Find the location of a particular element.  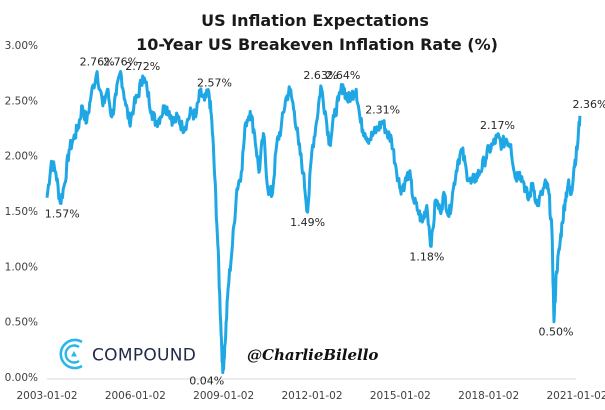

y-tick-label: 2.50% is located at coordinates (21, 101).